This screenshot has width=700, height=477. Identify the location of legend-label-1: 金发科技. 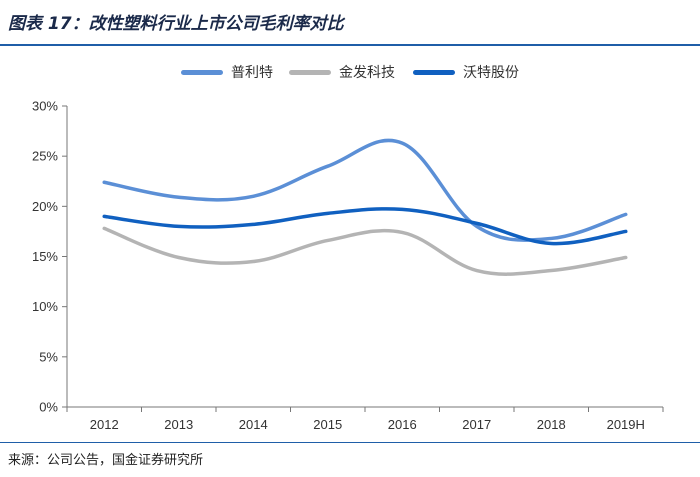
(367, 73).